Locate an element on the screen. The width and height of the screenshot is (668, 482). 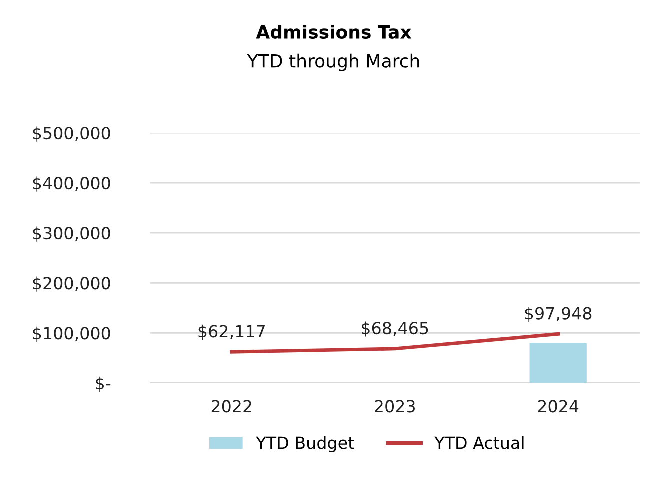
y-tick-label: $100,000 is located at coordinates (71, 334).